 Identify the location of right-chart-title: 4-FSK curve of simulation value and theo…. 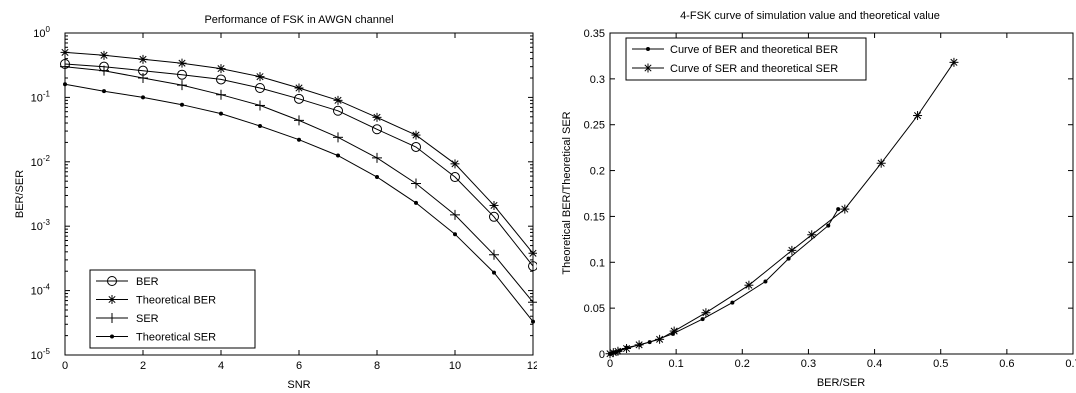
(810, 16).